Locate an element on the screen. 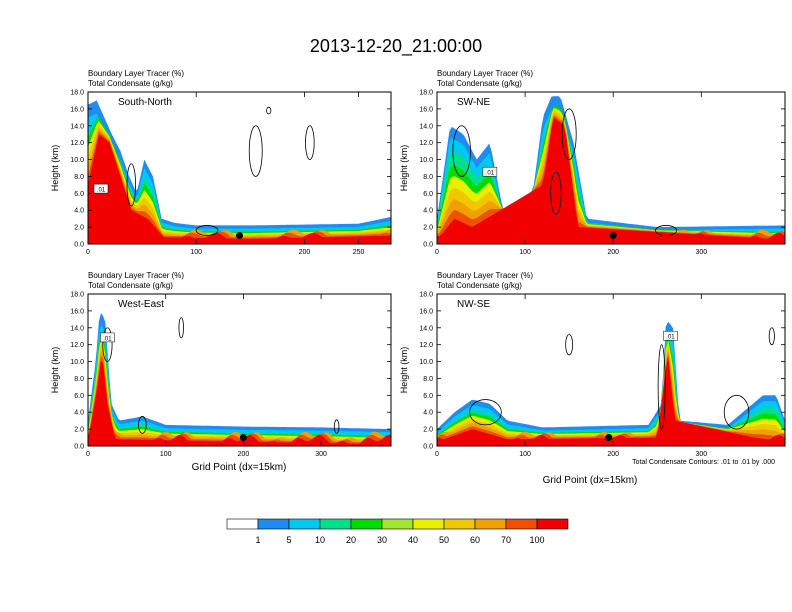 This screenshot has width=792, height=612. panel-title: South-North is located at coordinates (145, 102).